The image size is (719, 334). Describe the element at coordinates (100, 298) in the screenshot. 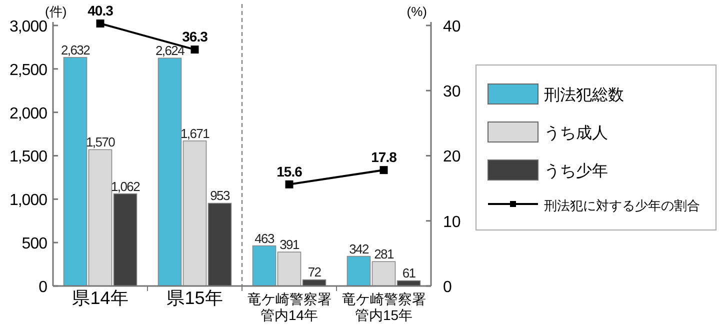

I see `x-tick-label: 県14年` at that location.